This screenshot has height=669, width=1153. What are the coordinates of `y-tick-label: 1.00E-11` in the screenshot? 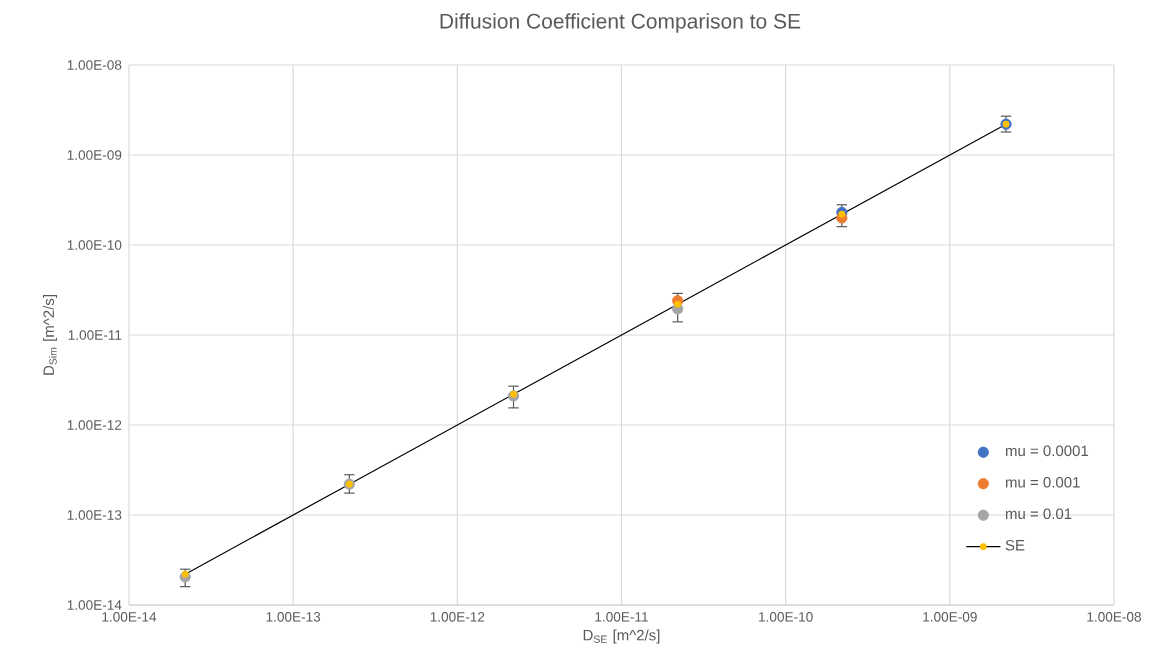 It's located at (95, 335).